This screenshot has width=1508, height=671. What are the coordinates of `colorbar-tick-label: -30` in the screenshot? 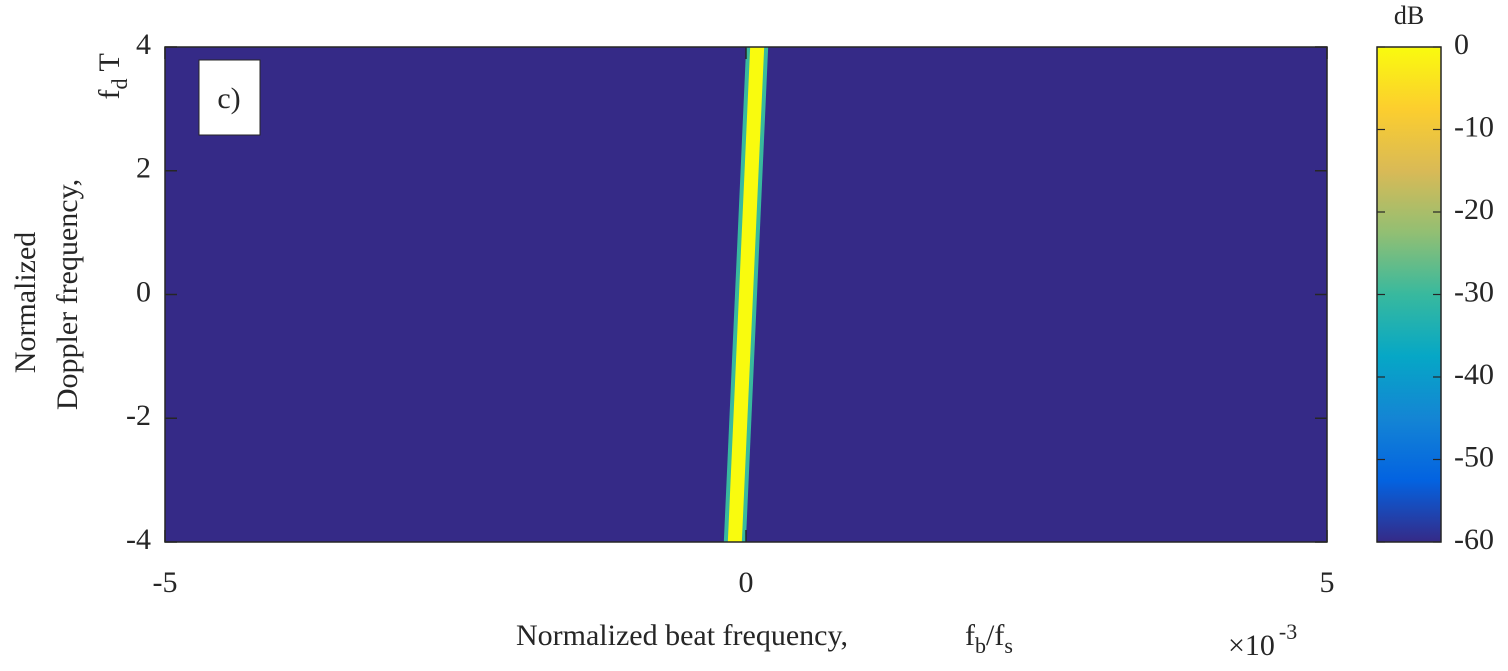 It's located at (1474, 291).